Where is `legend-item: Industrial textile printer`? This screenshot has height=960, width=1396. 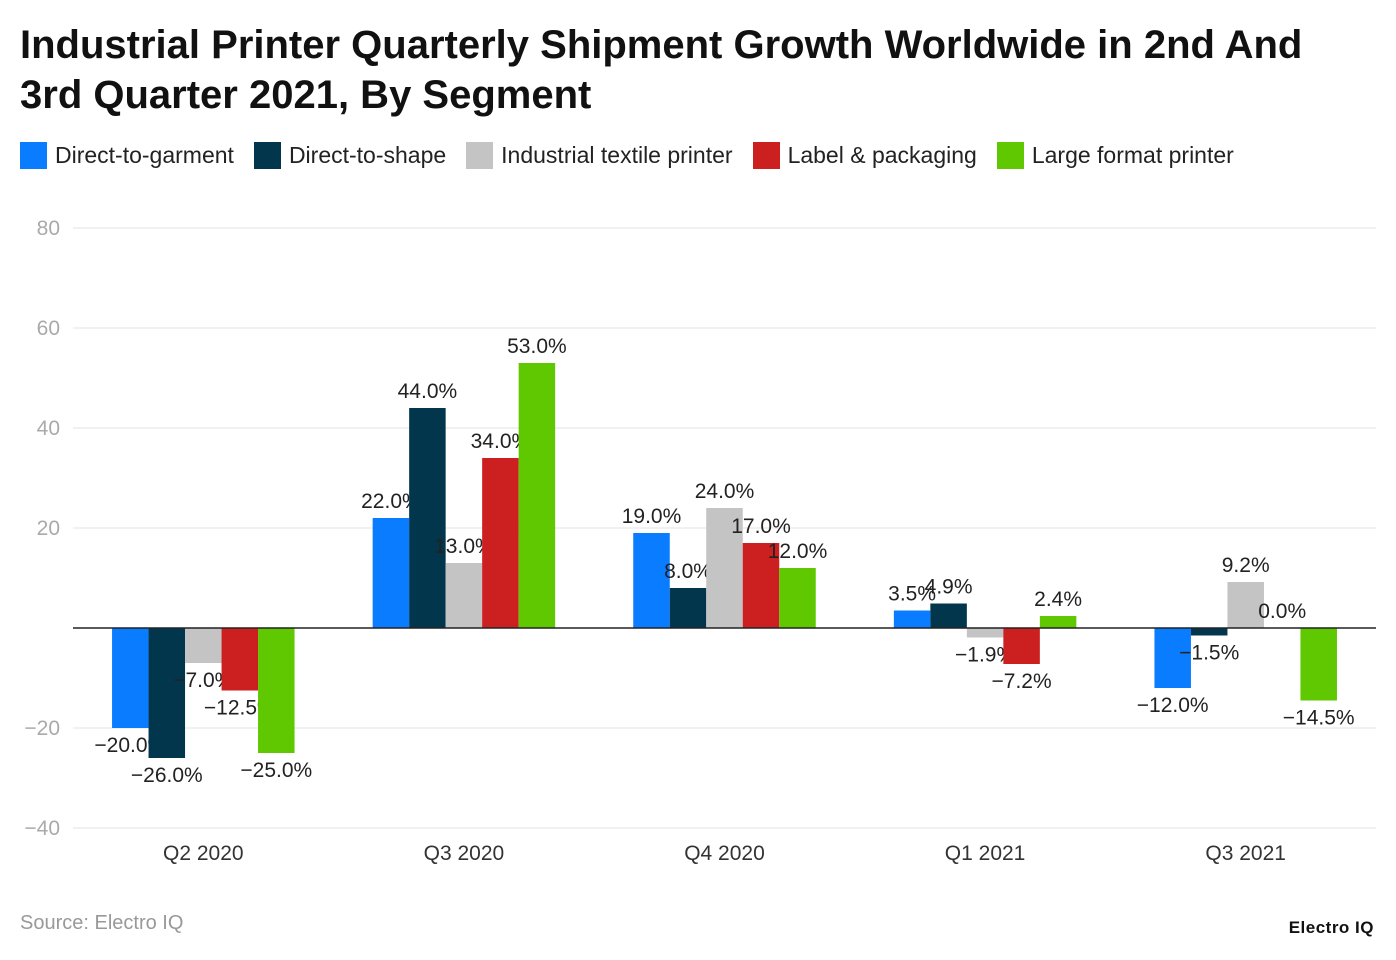
legend-item: Industrial textile printer is located at coordinates (599, 155).